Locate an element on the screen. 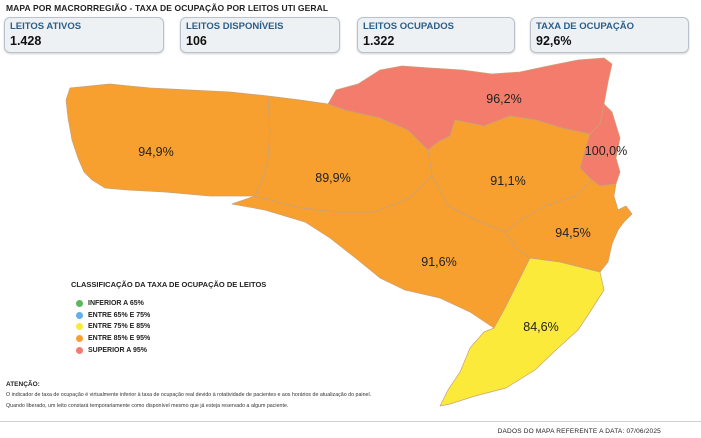 The width and height of the screenshot is (701, 438). region-label-meio-oeste: 89,9% is located at coordinates (332, 178).